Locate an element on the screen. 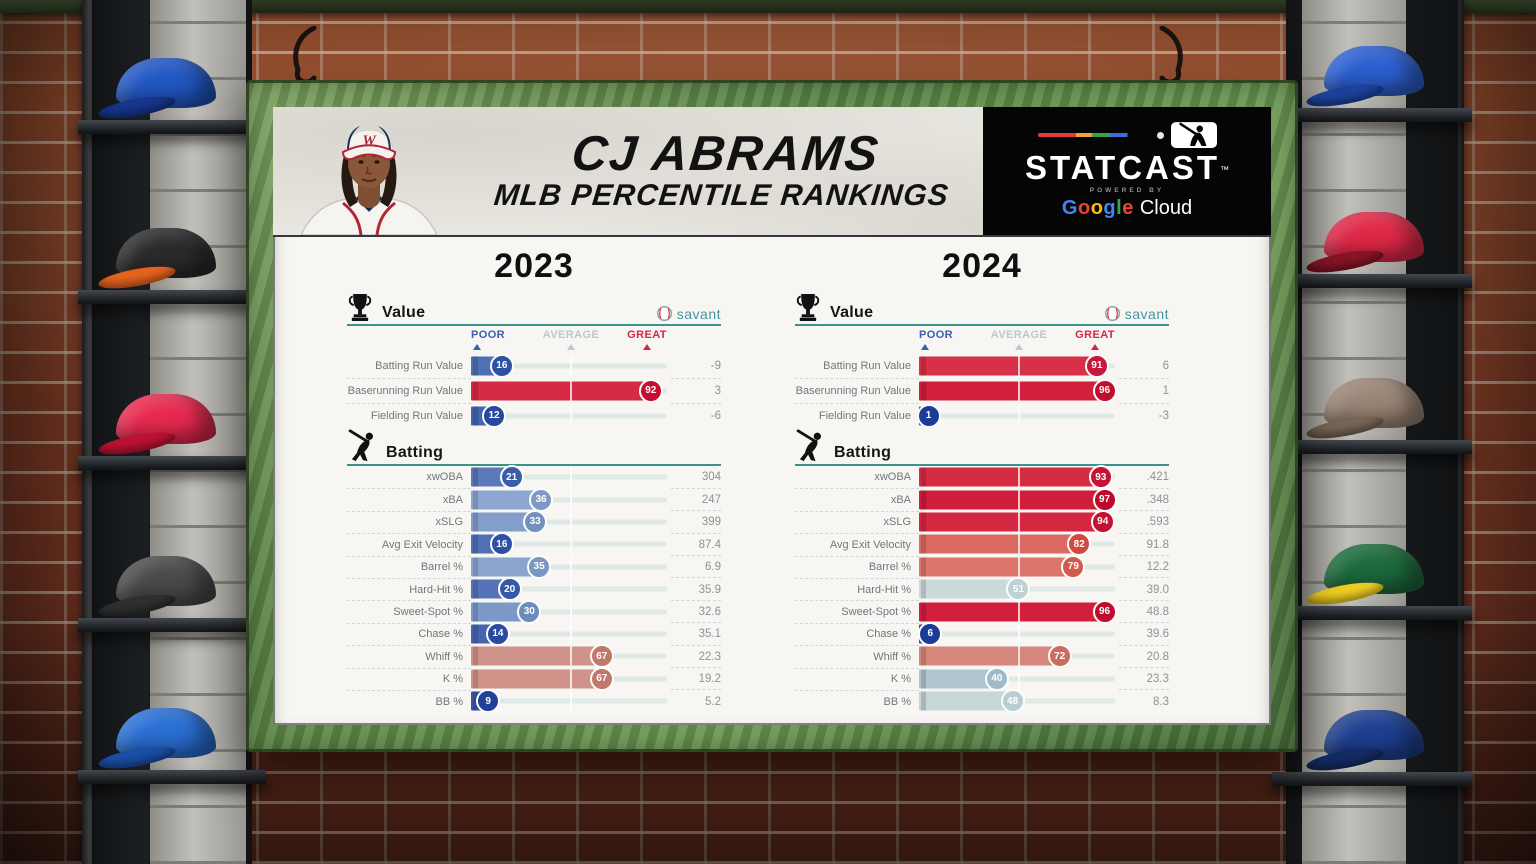 The width and height of the screenshot is (1536, 864). stat-row: Fielding Run Value 12 -6 is located at coordinates (534, 415).